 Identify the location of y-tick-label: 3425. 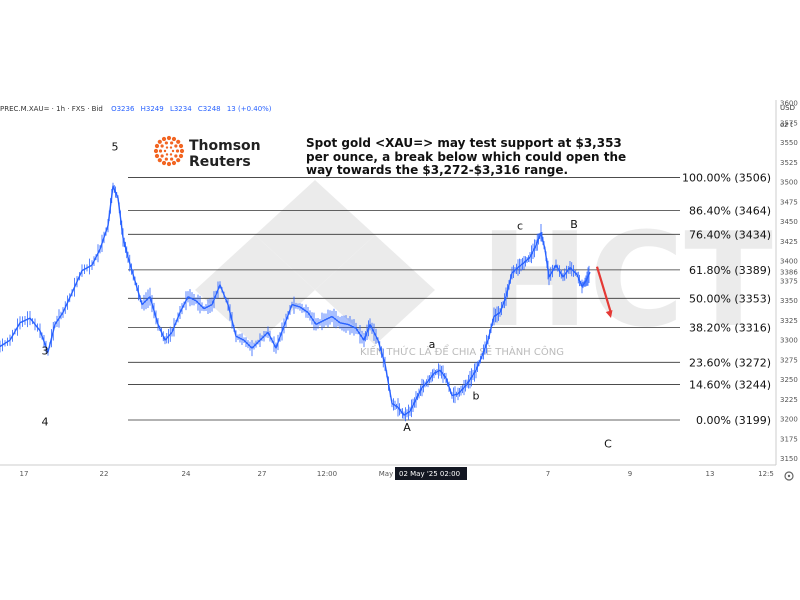
(789, 242).